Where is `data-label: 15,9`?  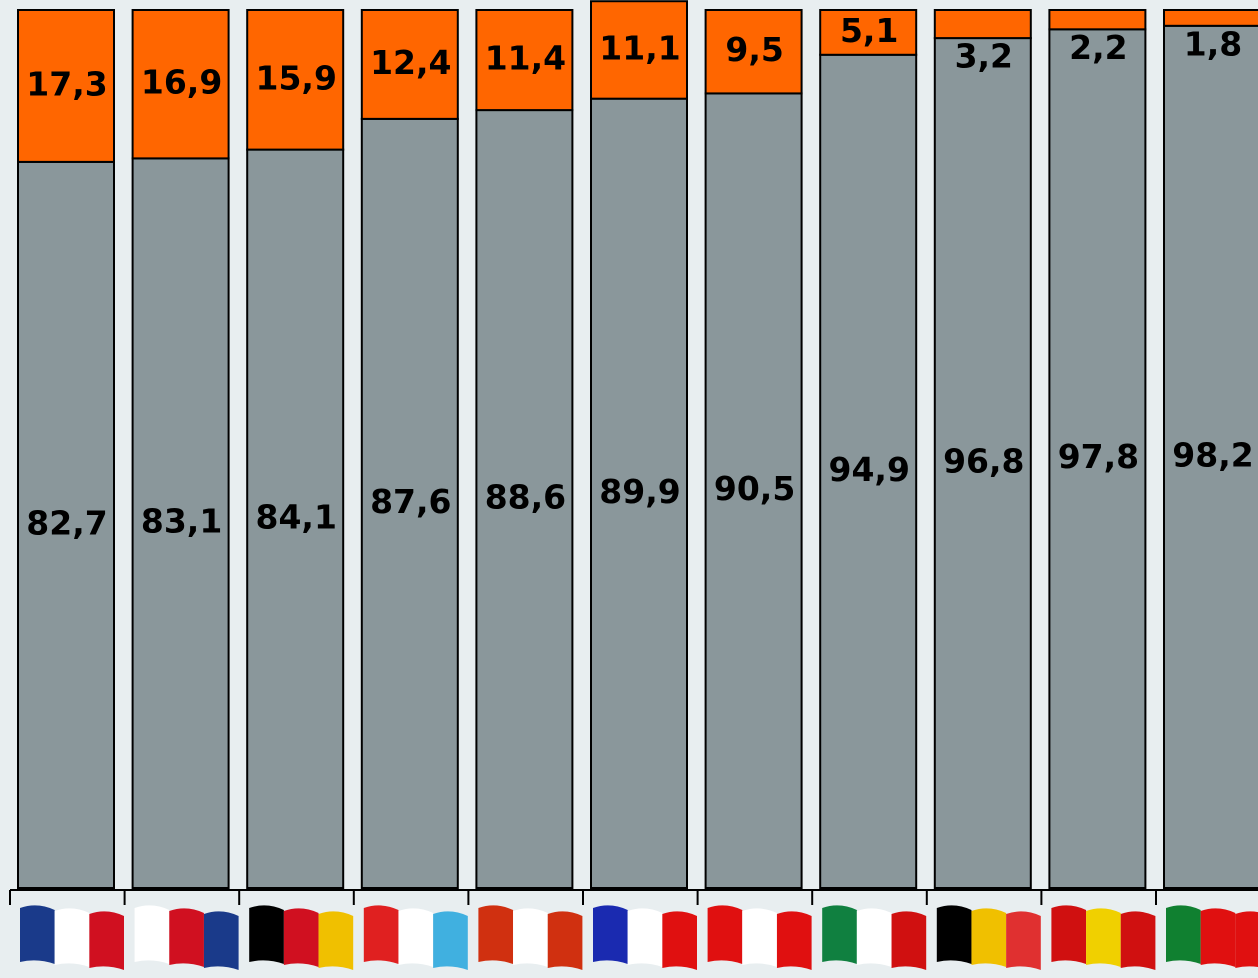 data-label: 15,9 is located at coordinates (295, 77).